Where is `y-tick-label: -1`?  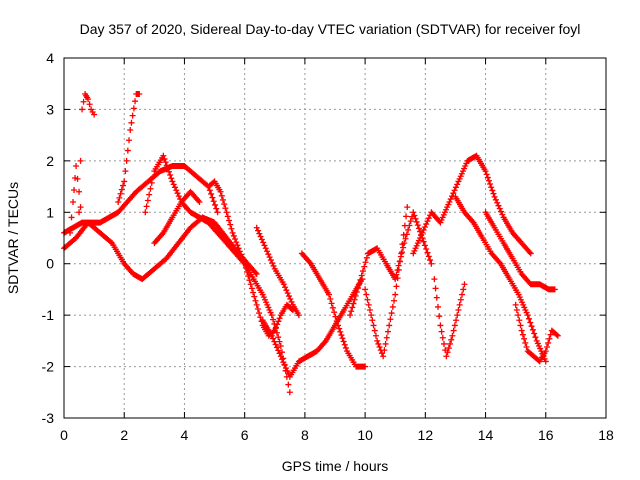
y-tick-label: -1 is located at coordinates (48, 315).